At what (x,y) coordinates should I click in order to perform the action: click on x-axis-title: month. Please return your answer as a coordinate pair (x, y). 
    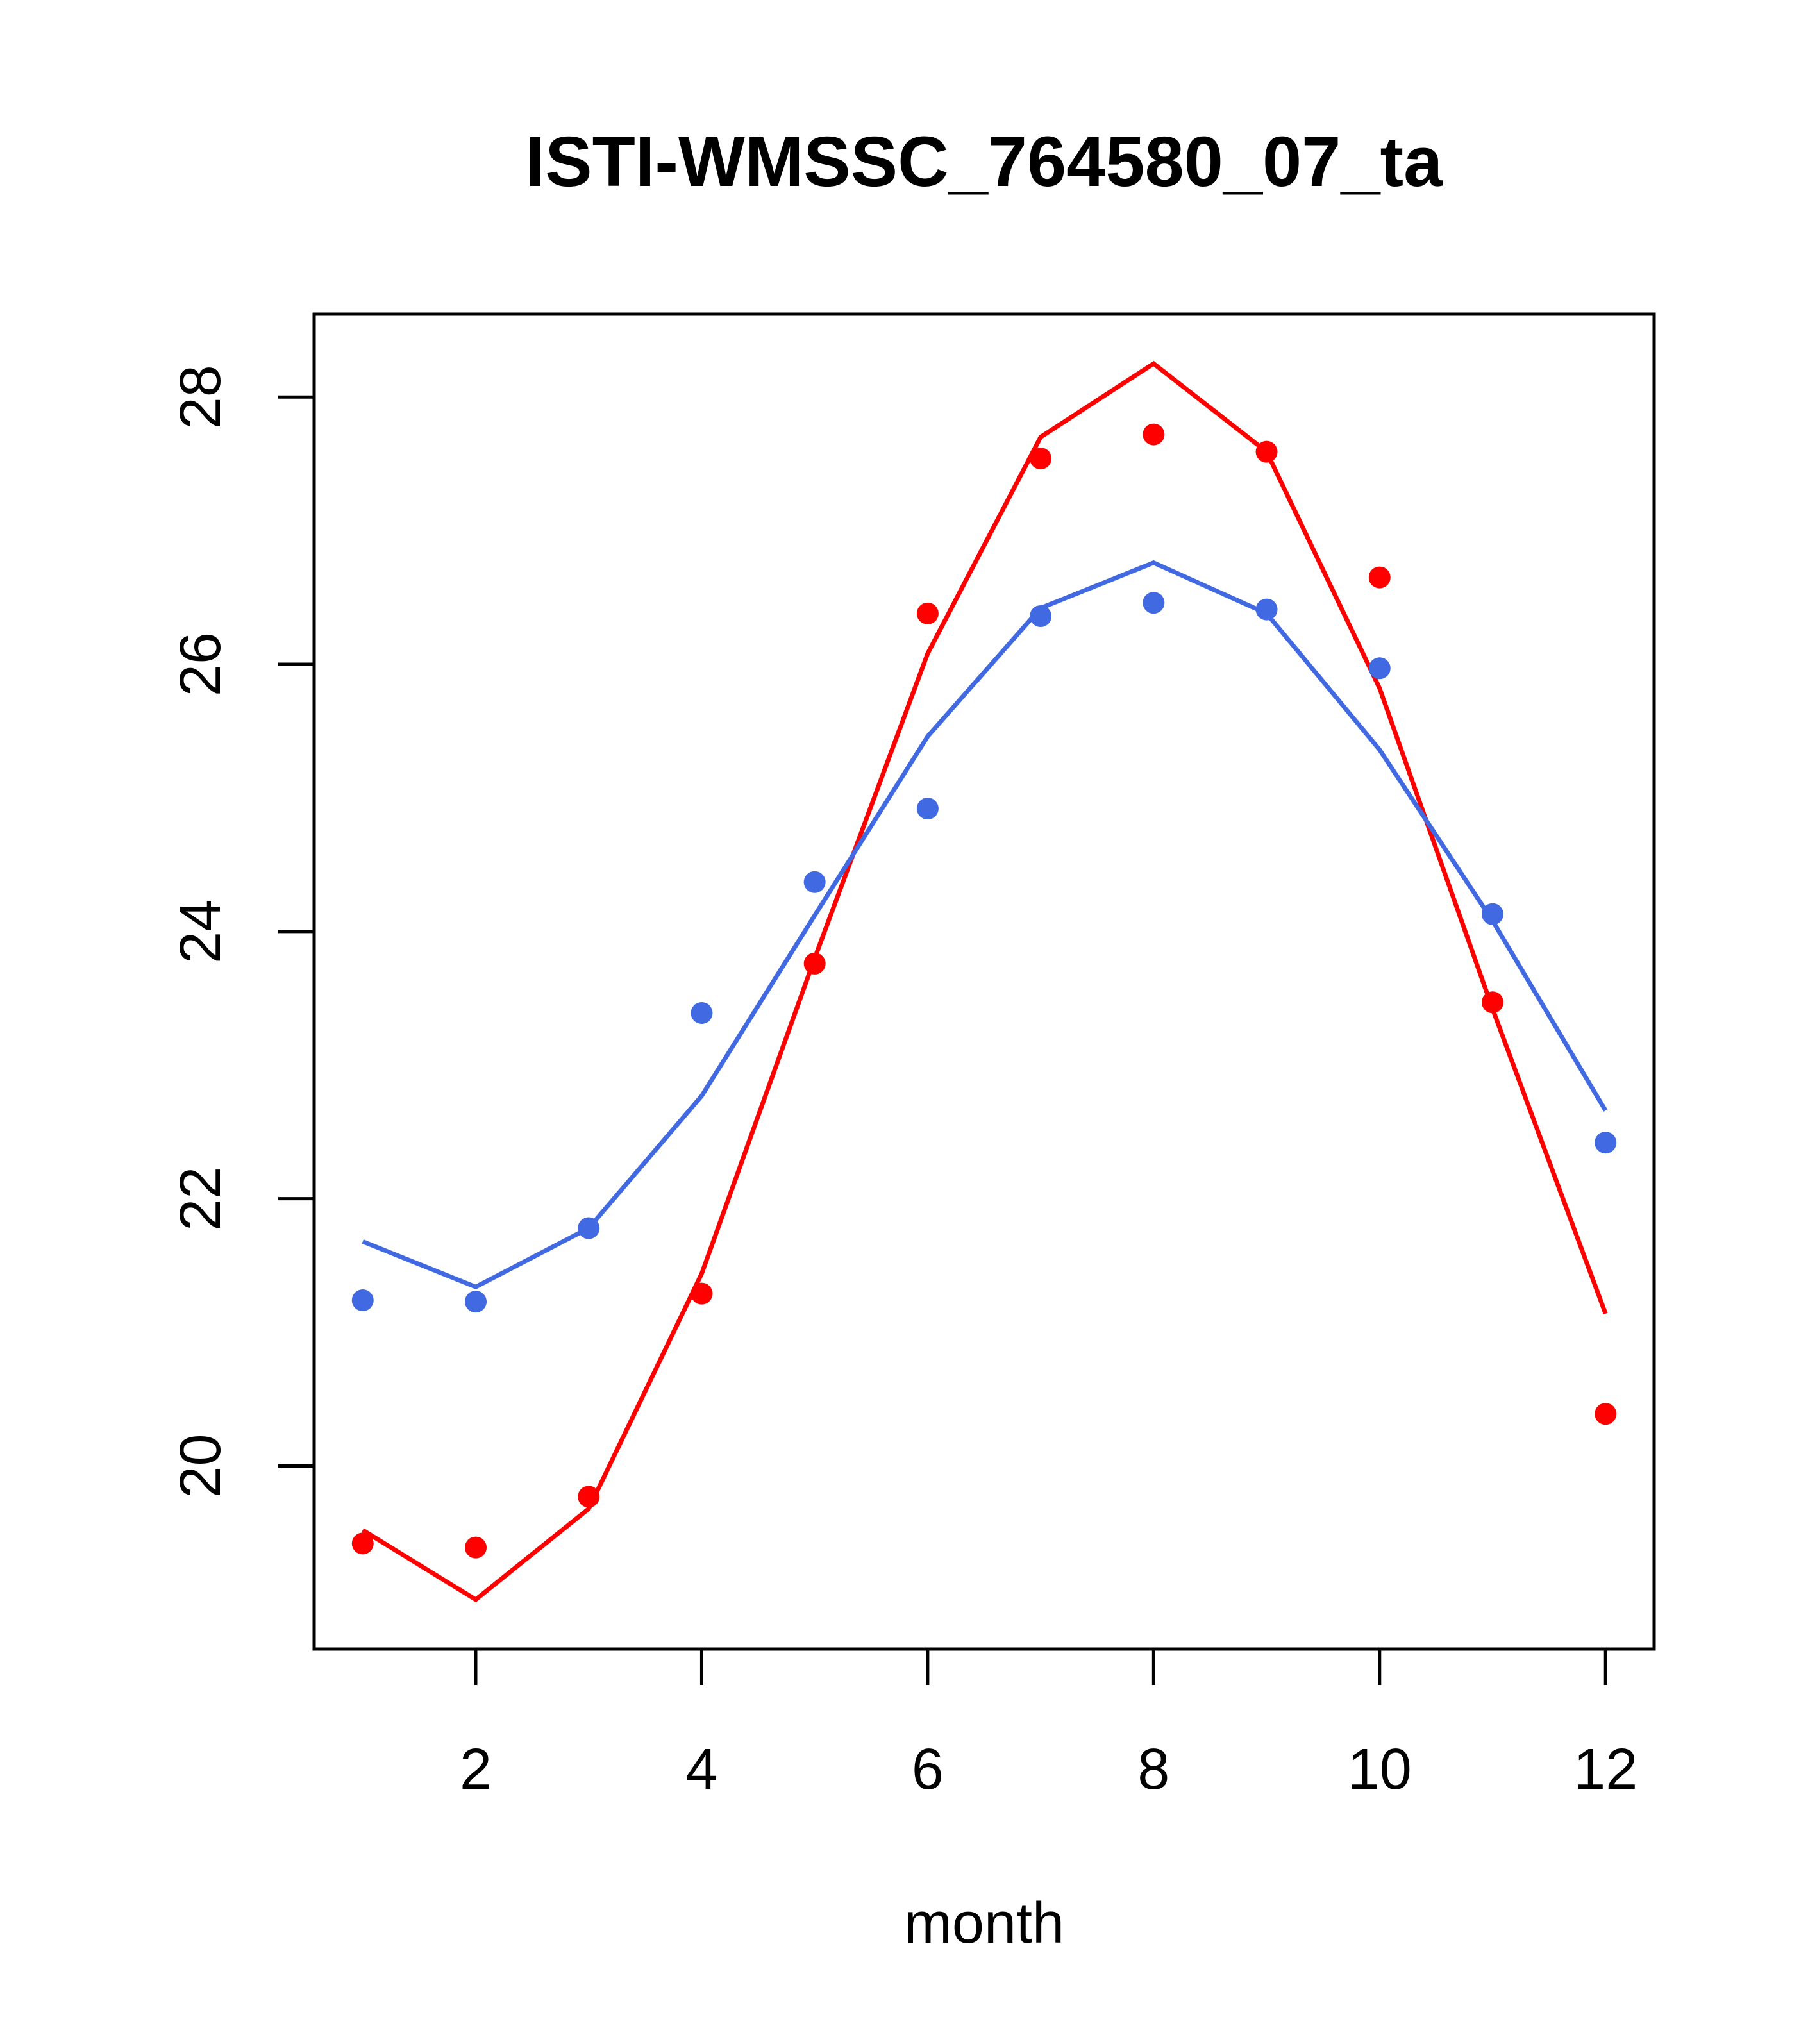
    Looking at the image, I should click on (984, 1923).